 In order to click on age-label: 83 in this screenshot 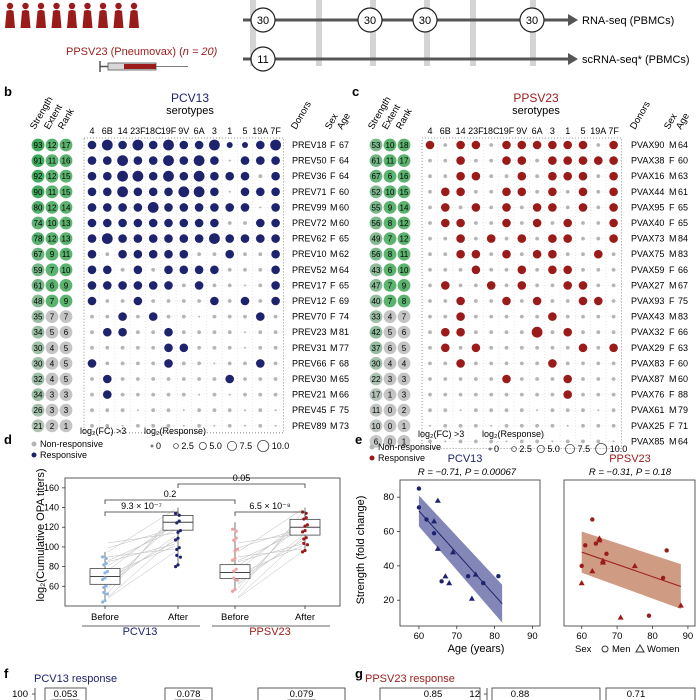, I will do `click(683, 317)`.